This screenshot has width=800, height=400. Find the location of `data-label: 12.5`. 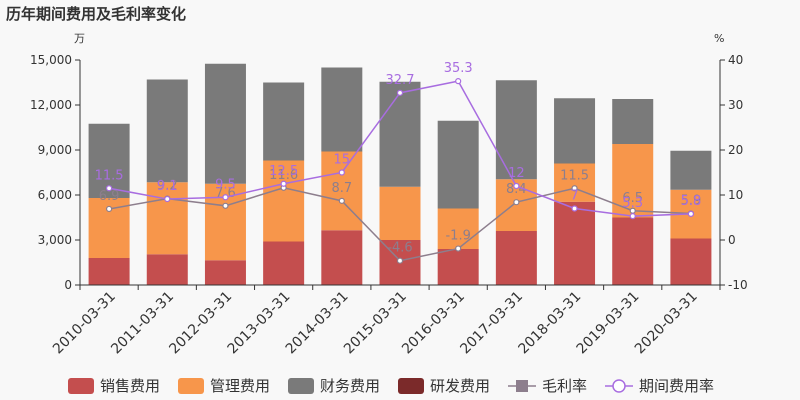

data-label: 12.5 is located at coordinates (283, 171).